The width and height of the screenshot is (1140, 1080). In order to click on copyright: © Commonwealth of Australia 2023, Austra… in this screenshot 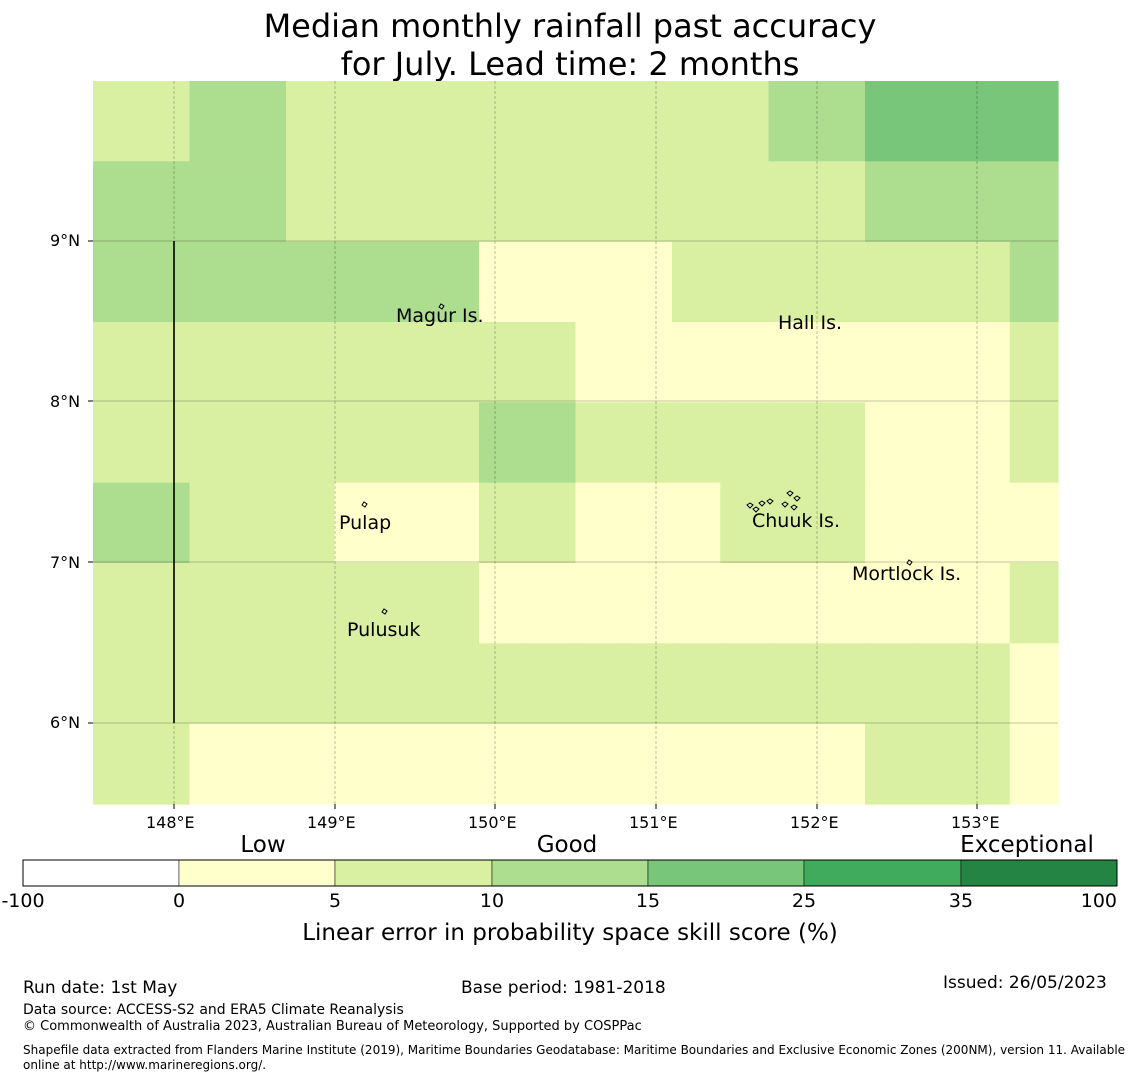, I will do `click(332, 1026)`.